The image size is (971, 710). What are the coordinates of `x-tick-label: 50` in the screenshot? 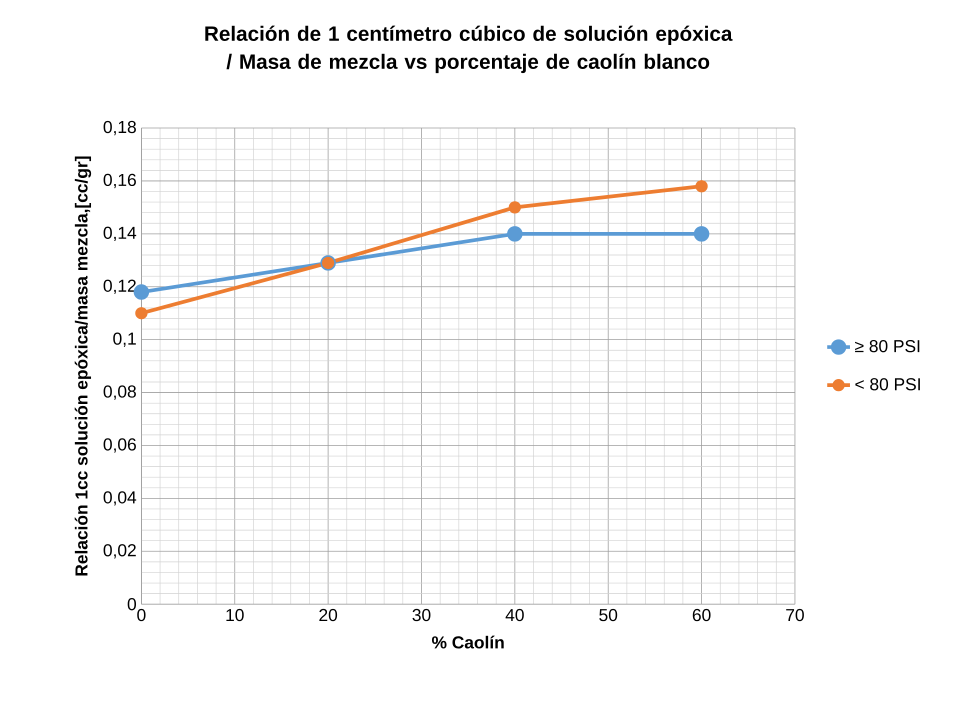 It's located at (608, 615).